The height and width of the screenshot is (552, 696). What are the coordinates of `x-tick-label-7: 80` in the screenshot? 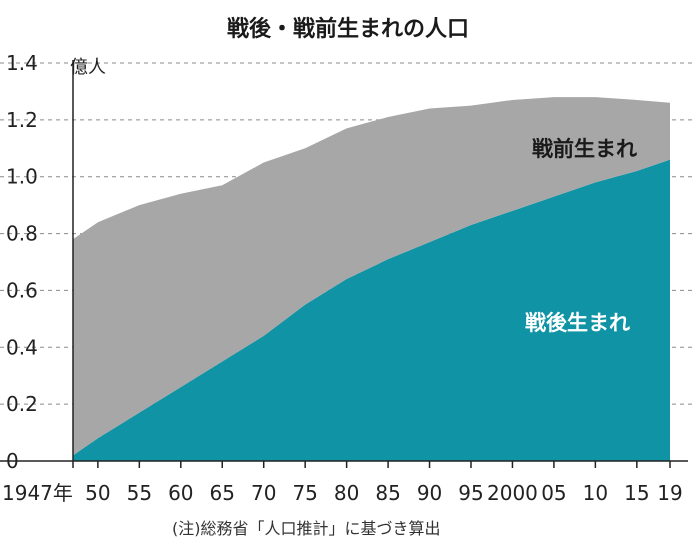 It's located at (346, 493).